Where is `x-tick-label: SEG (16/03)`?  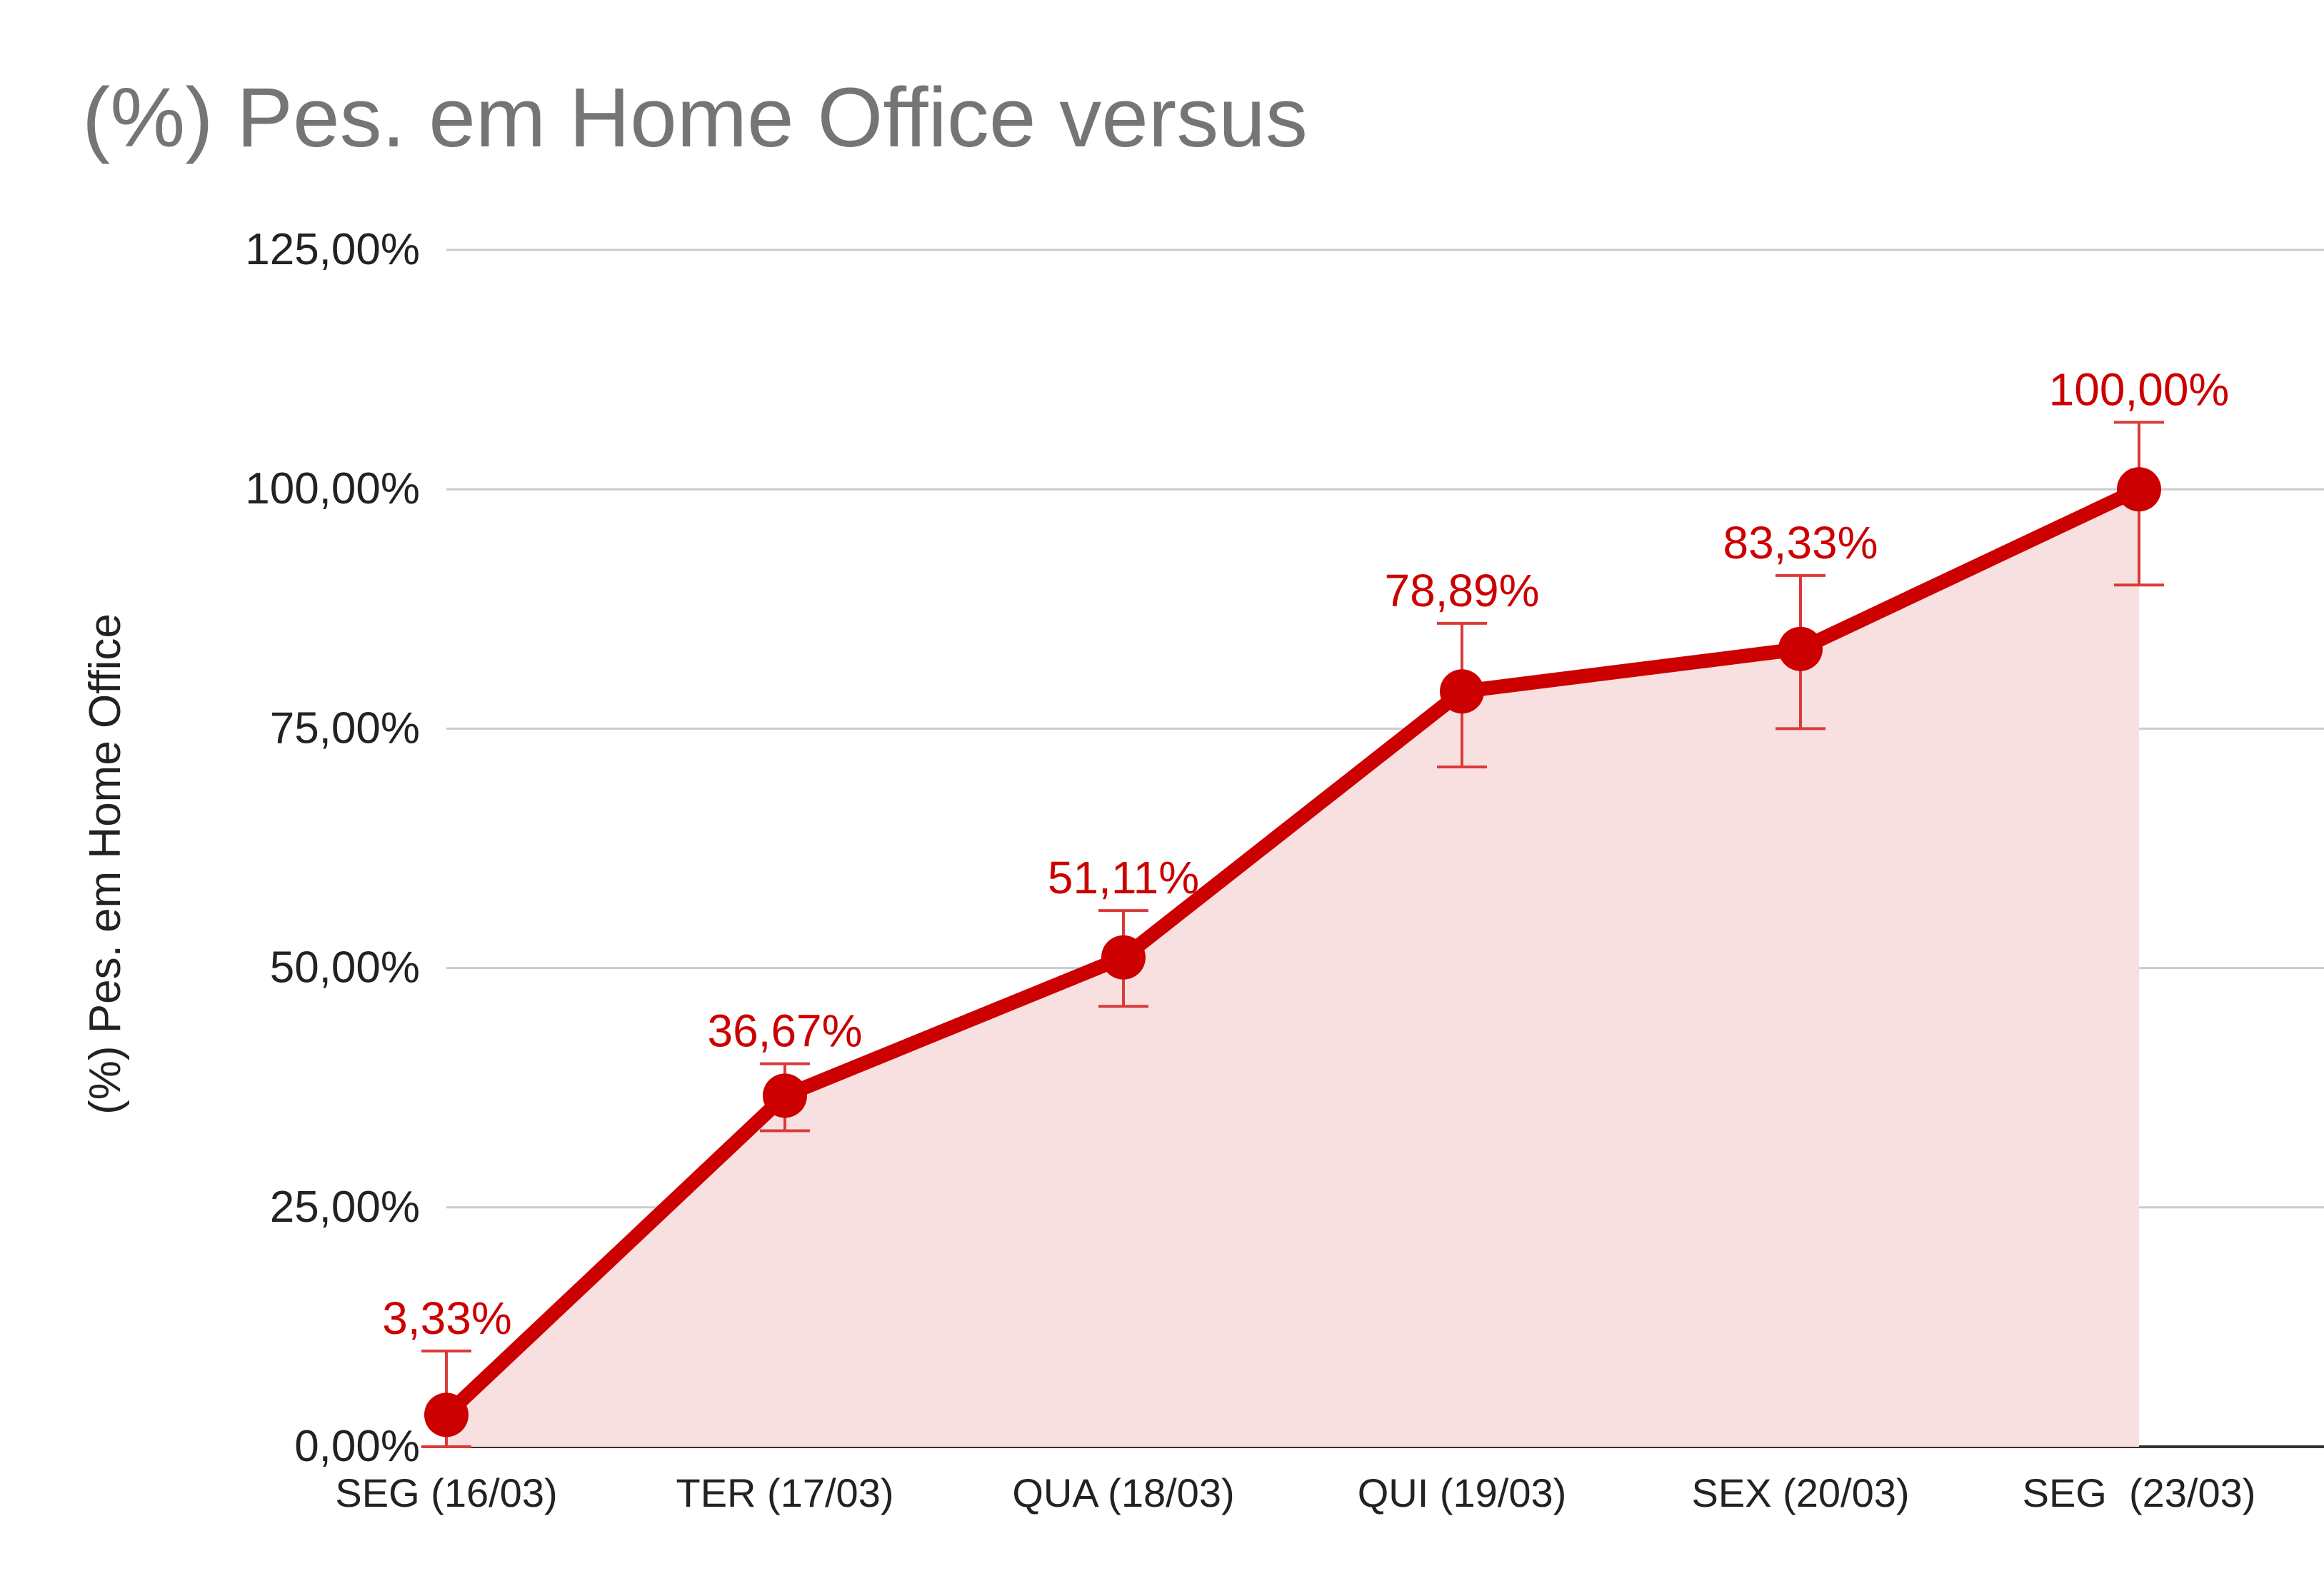 x-tick-label: SEG (16/03) is located at coordinates (446, 1492).